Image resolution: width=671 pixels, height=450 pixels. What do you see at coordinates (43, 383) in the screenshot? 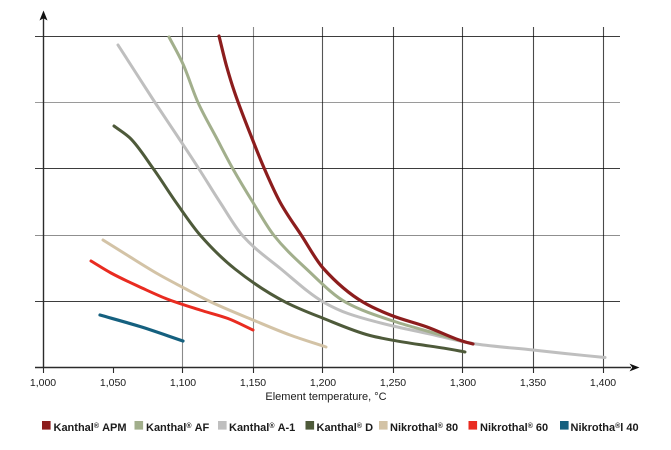
I see `svg-text: 1,000` at bounding box center [43, 383].